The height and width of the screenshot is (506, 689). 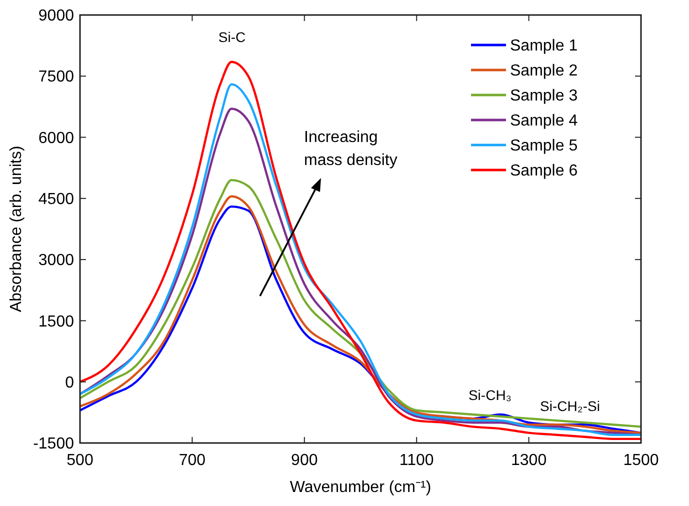 What do you see at coordinates (490, 395) in the screenshot?
I see `annotation: Si-CH₃` at bounding box center [490, 395].